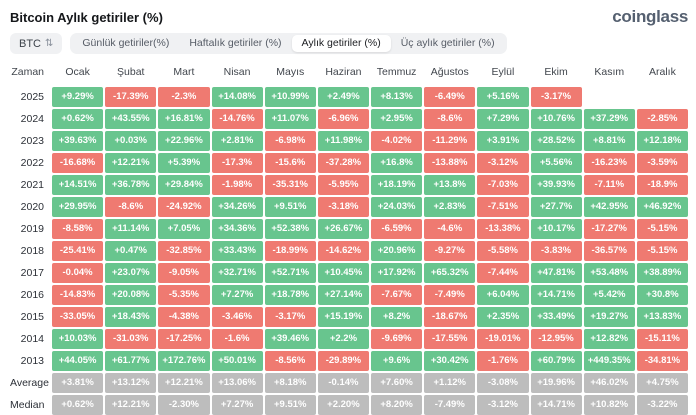 Image resolution: width=696 pixels, height=415 pixels. I want to click on return-cell: -0.04%, so click(78, 273).